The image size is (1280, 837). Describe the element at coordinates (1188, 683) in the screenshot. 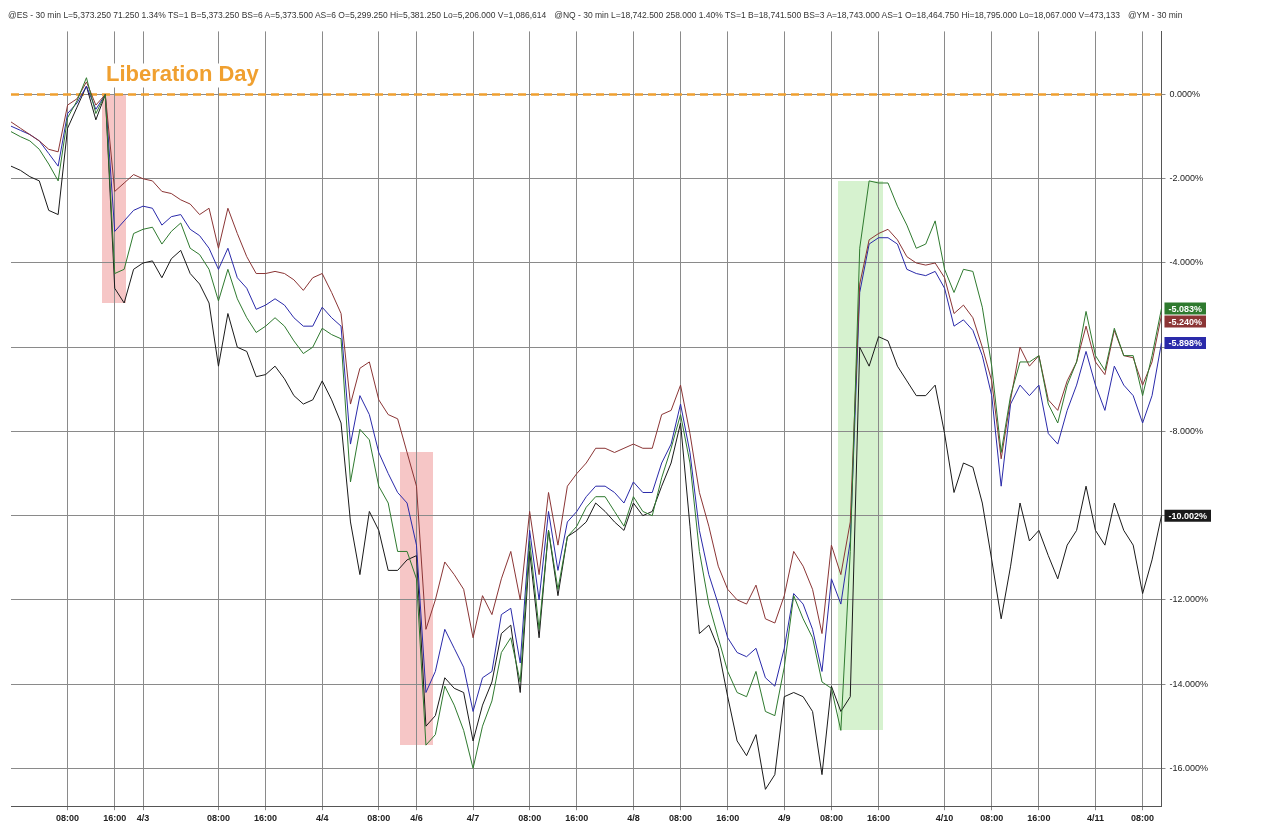

I see `y-tick-label: -14.000%` at that location.